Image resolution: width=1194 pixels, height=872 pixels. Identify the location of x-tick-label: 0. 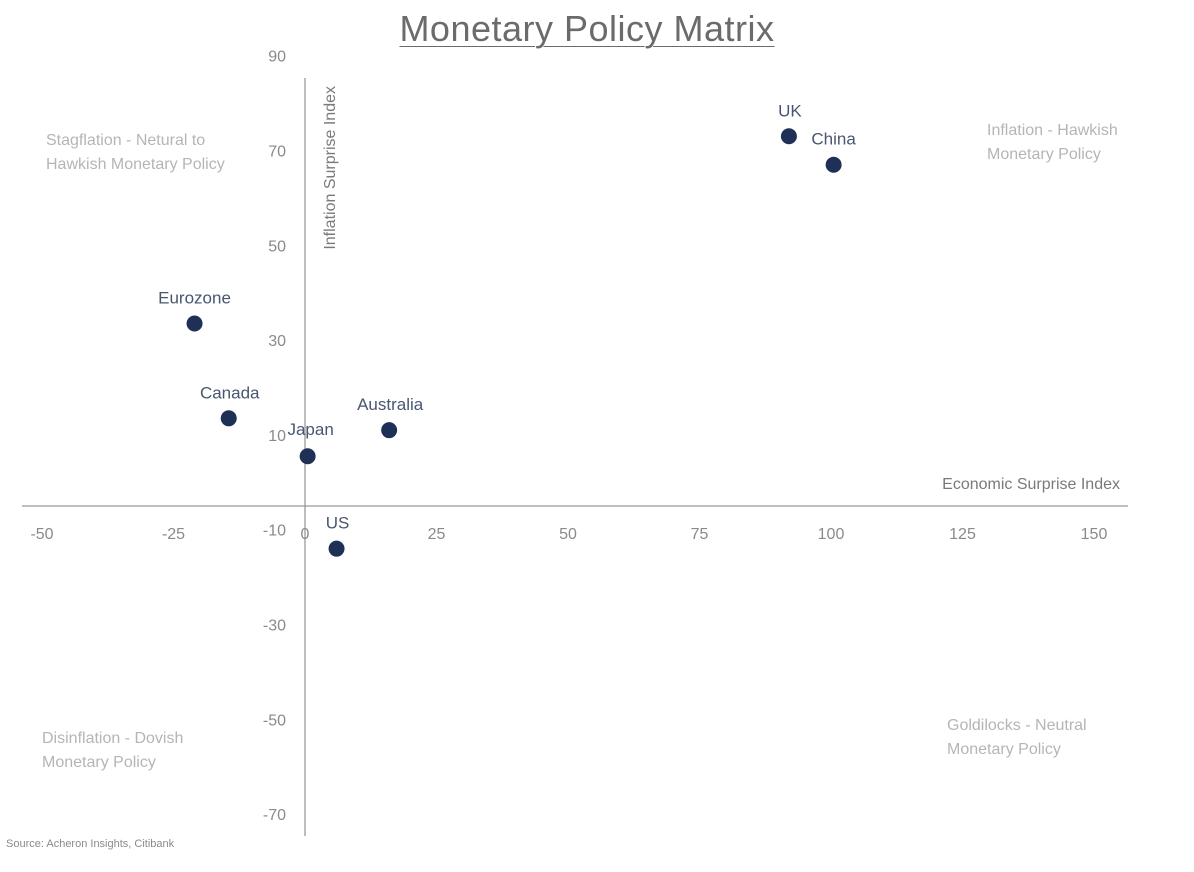
(305, 534).